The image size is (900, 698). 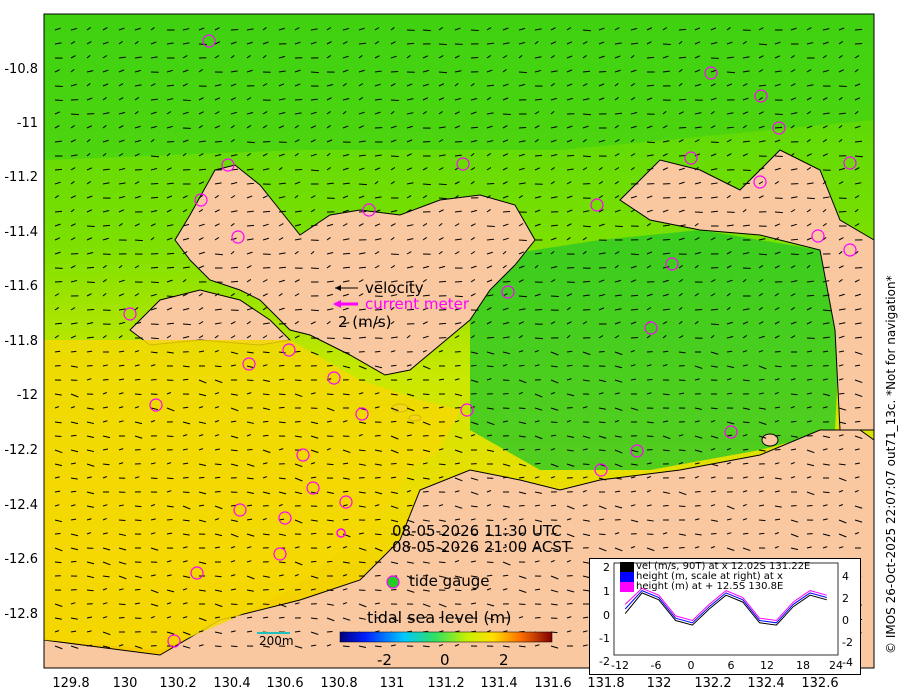 What do you see at coordinates (499, 683) in the screenshot?
I see `x-tick: 131.4` at bounding box center [499, 683].